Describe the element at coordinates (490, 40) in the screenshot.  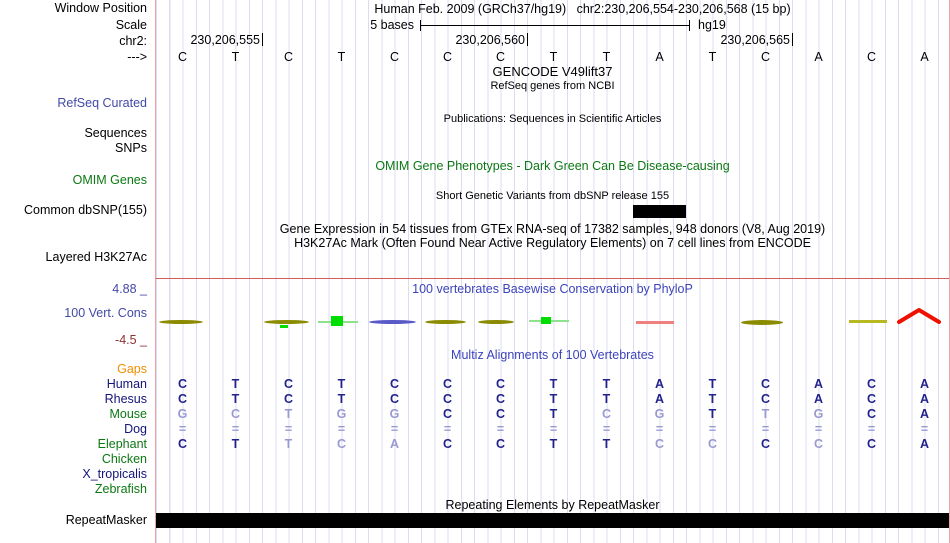
I see `coordinate-label: 230,206,560` at that location.